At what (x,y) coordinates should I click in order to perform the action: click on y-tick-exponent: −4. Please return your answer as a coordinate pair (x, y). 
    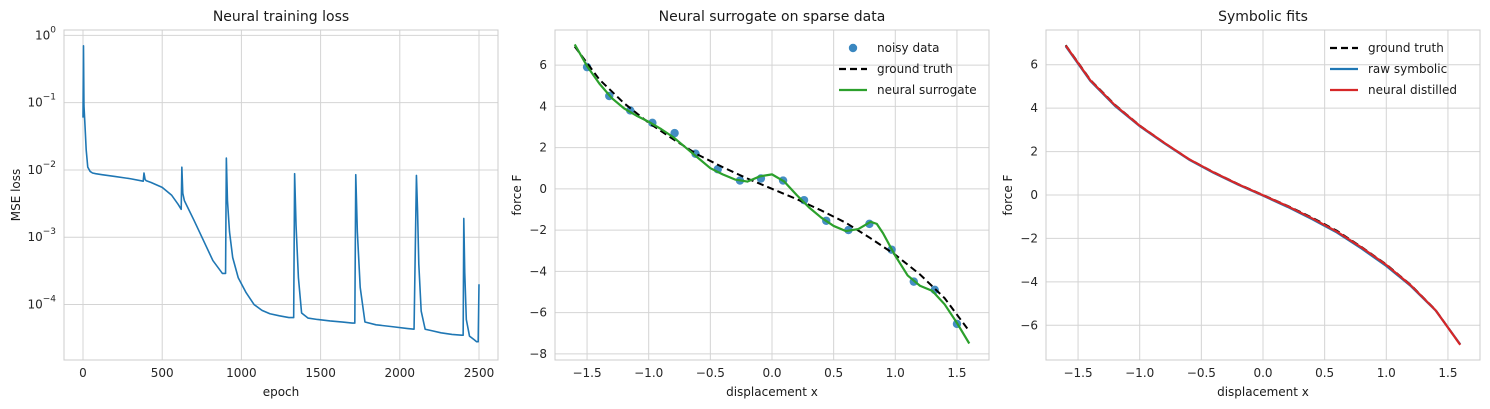
    Looking at the image, I should click on (50, 300).